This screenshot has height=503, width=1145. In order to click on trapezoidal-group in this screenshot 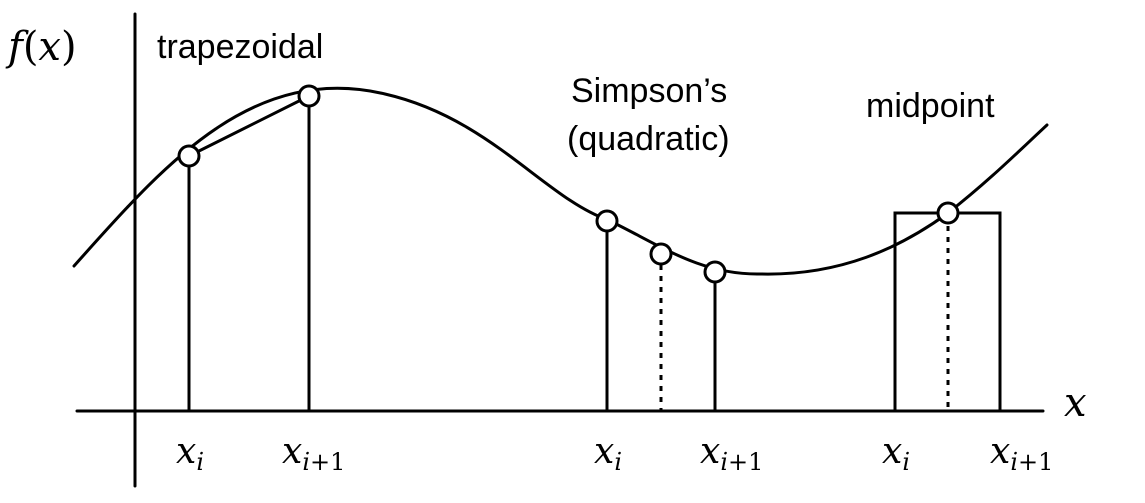, I will do `click(249, 248)`.